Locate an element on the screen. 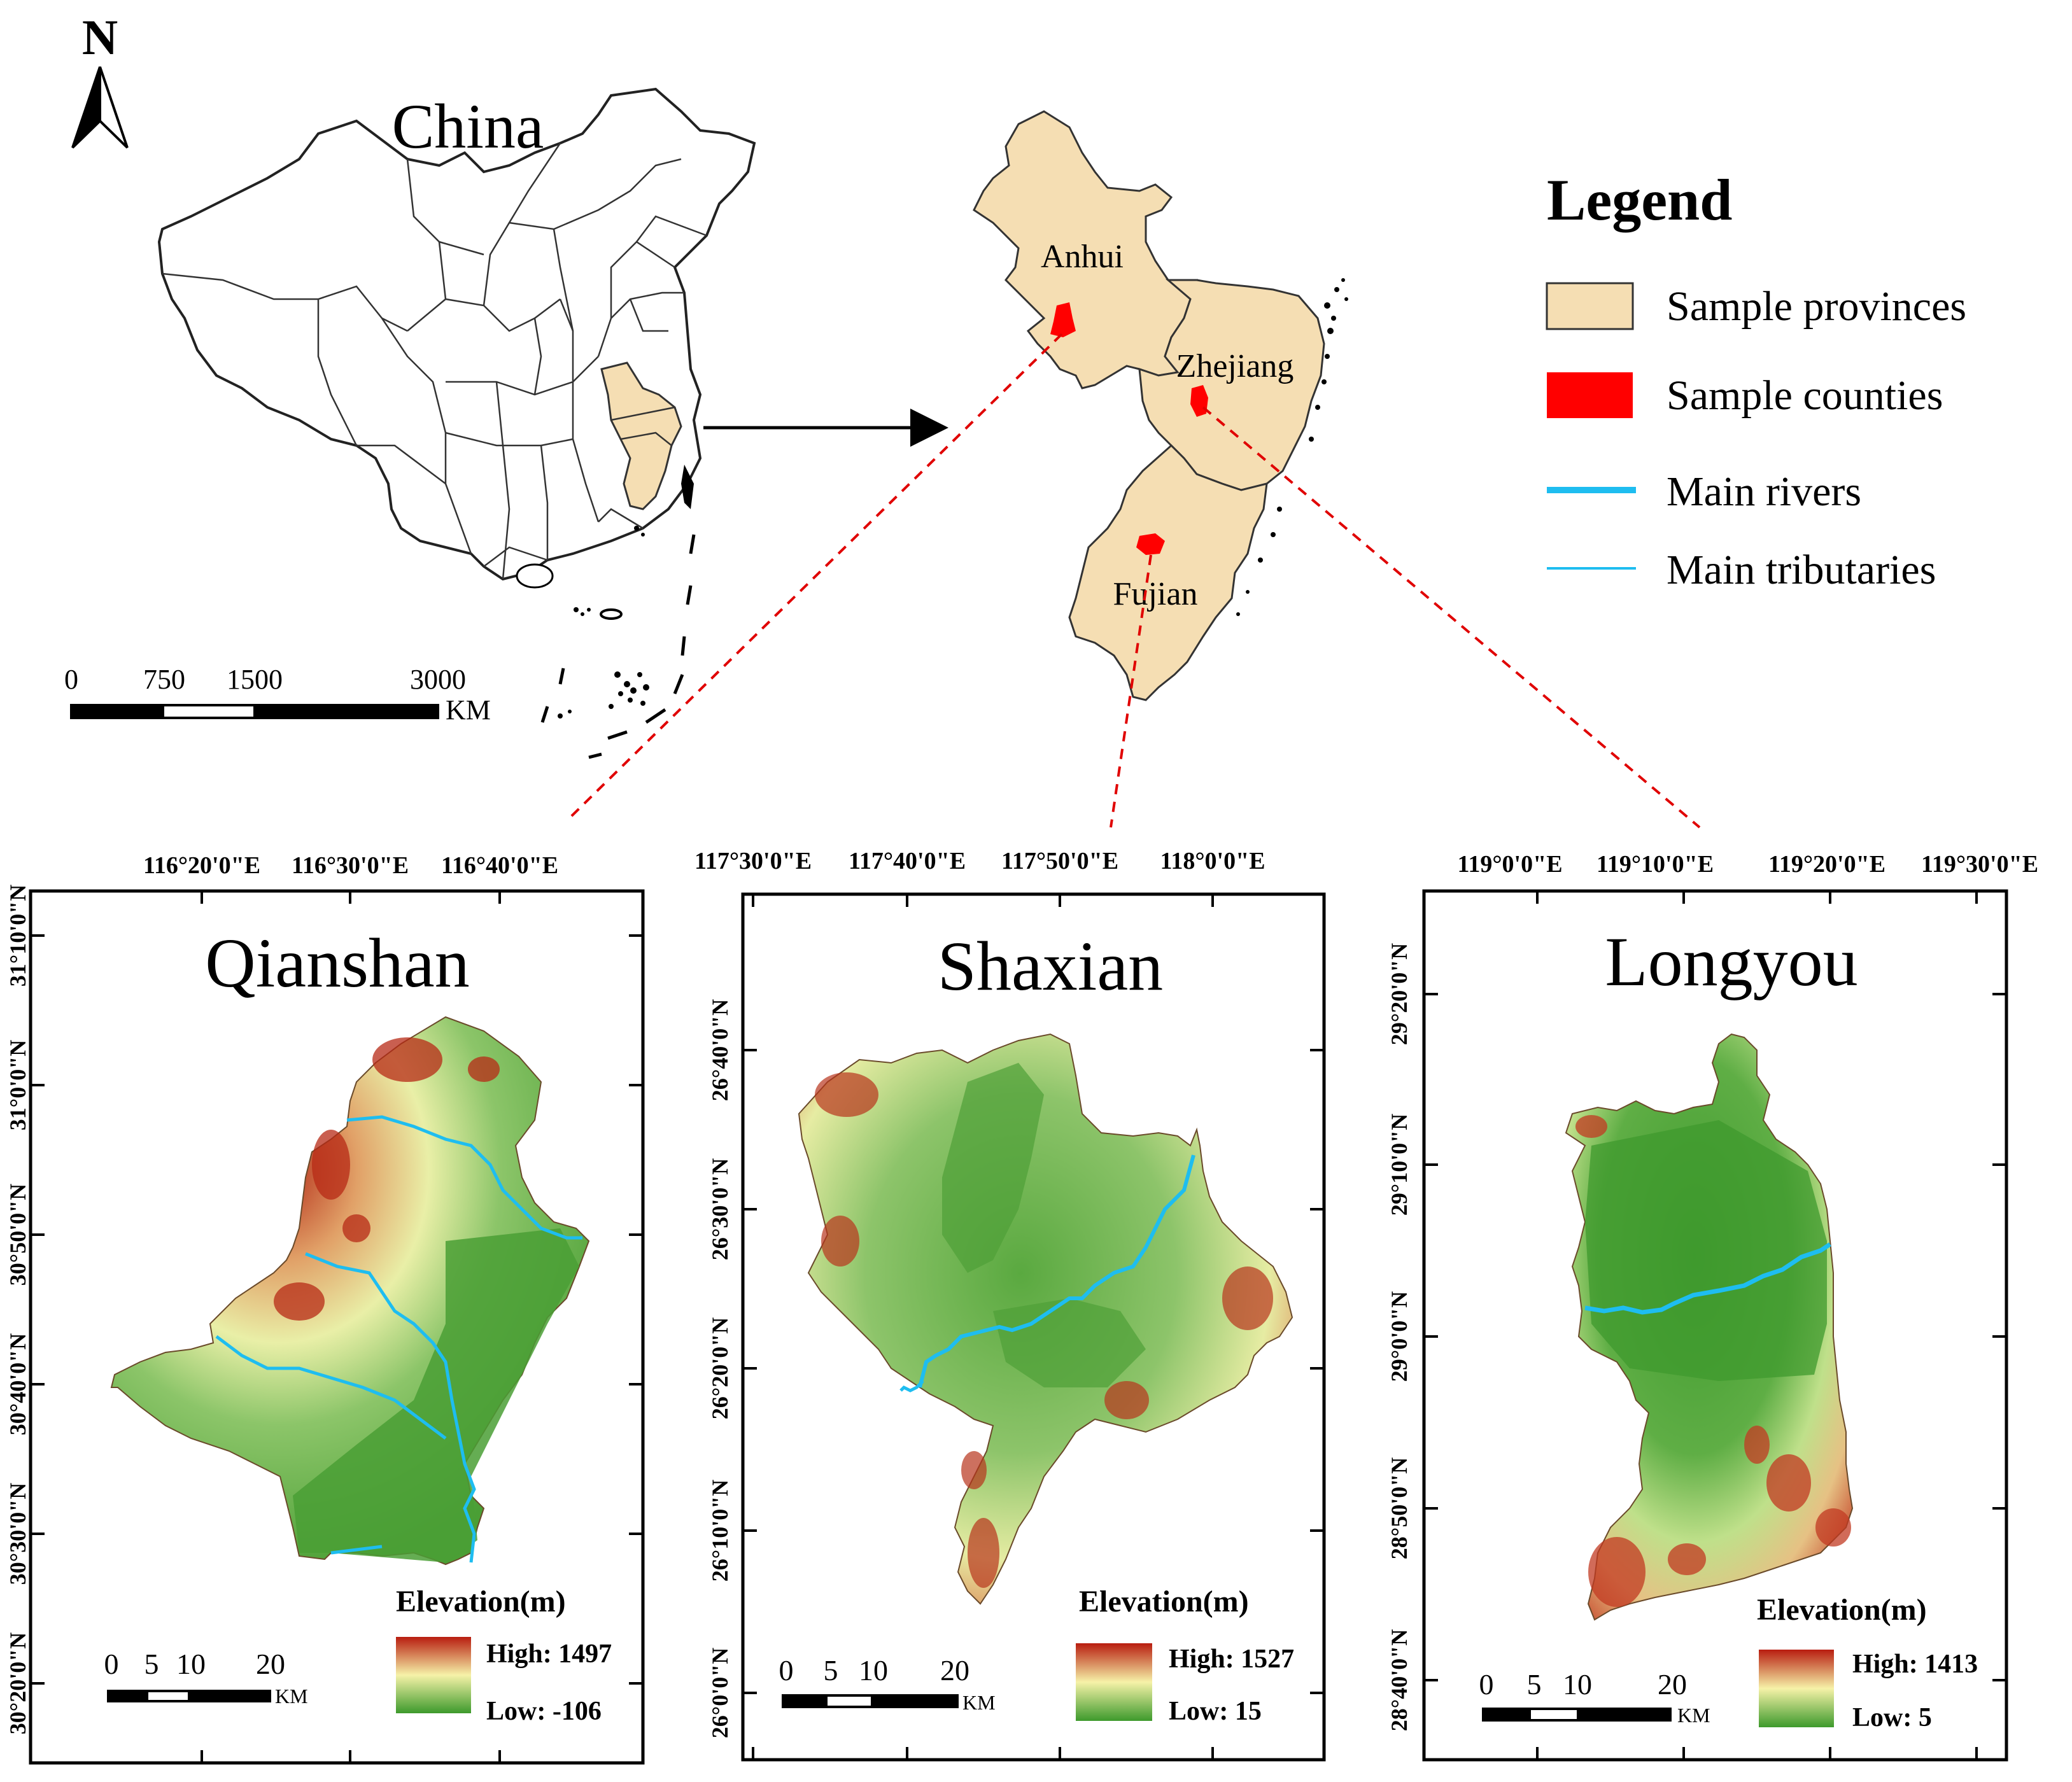 The width and height of the screenshot is (2072, 1782). province-label-anhui: Anhui is located at coordinates (1083, 257).